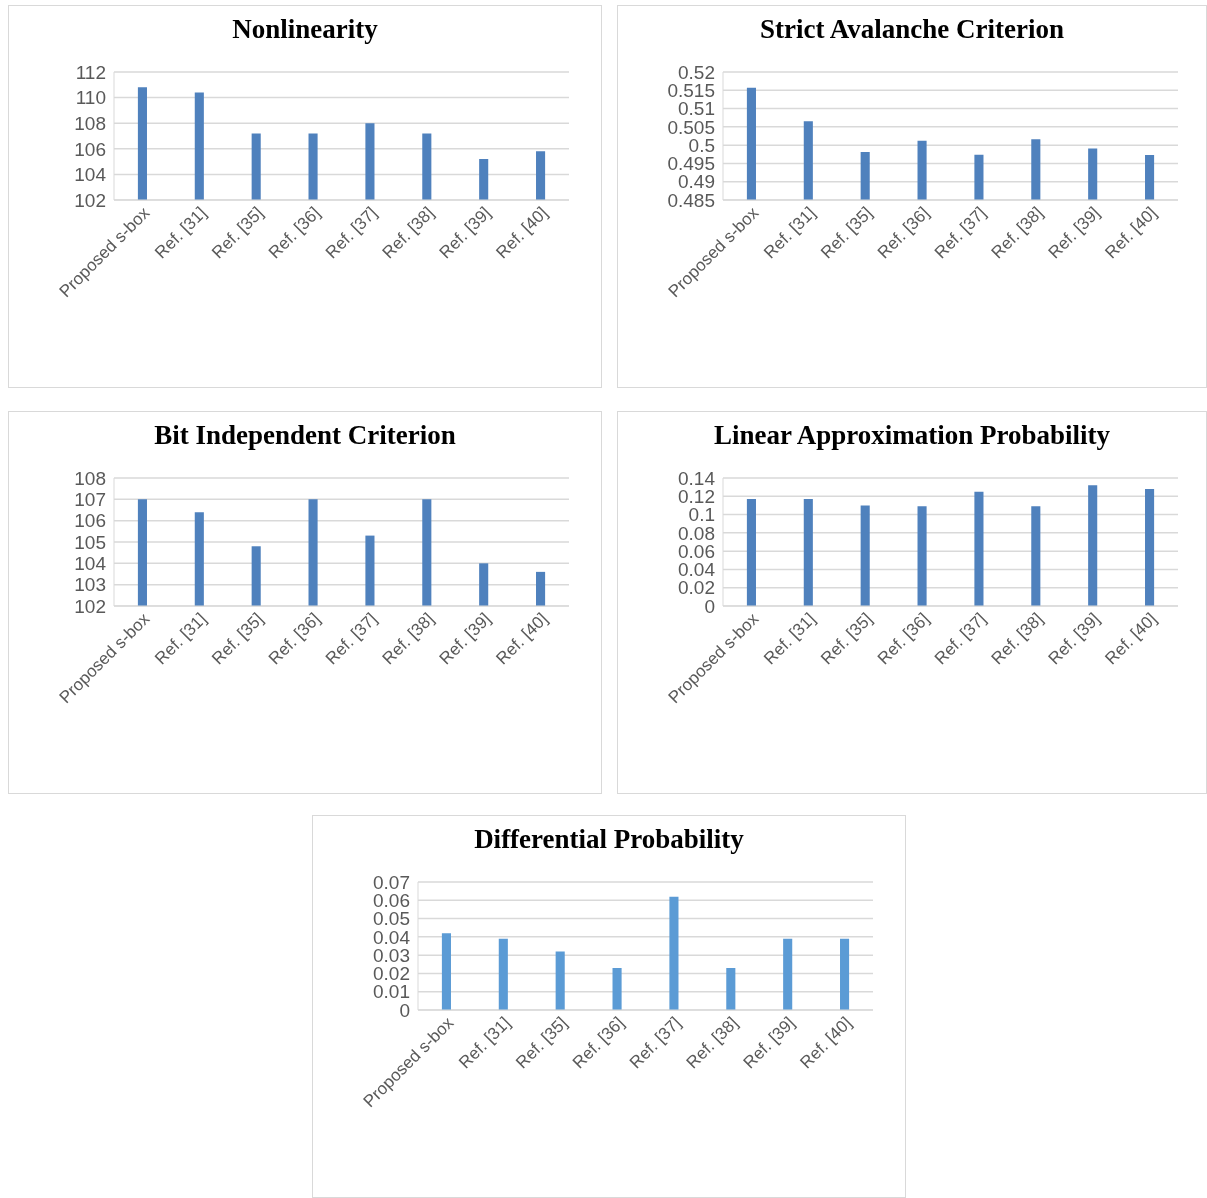 The height and width of the screenshot is (1198, 1207). Describe the element at coordinates (696, 72) in the screenshot. I see `y-tick-label: 0.52` at that location.